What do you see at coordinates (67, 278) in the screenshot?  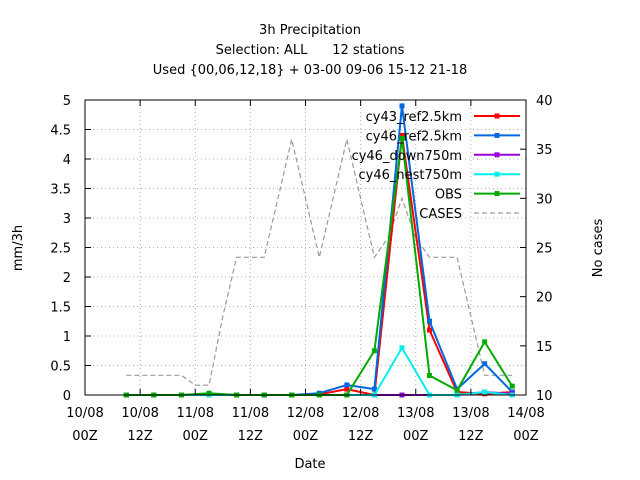 I see `y-tick-label: 2` at bounding box center [67, 278].